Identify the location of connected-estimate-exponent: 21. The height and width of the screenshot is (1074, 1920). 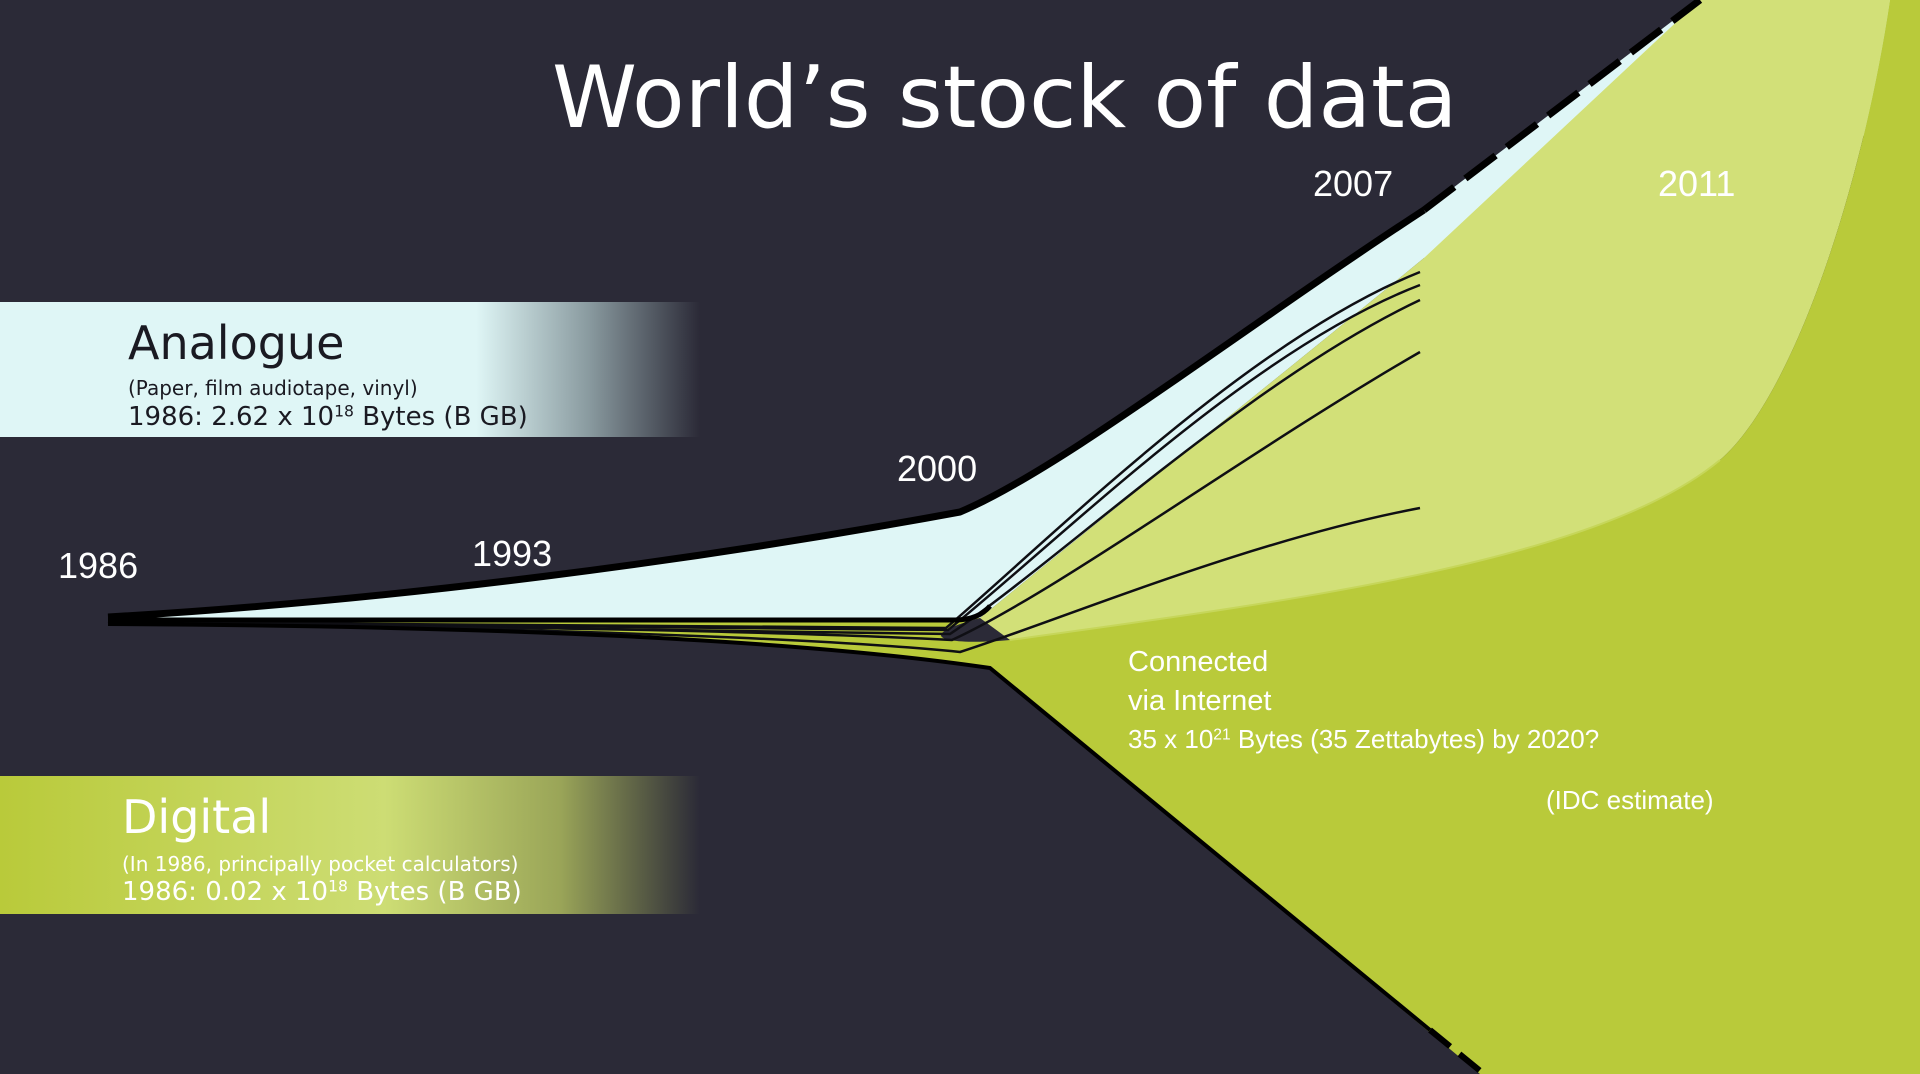
(1222, 735).